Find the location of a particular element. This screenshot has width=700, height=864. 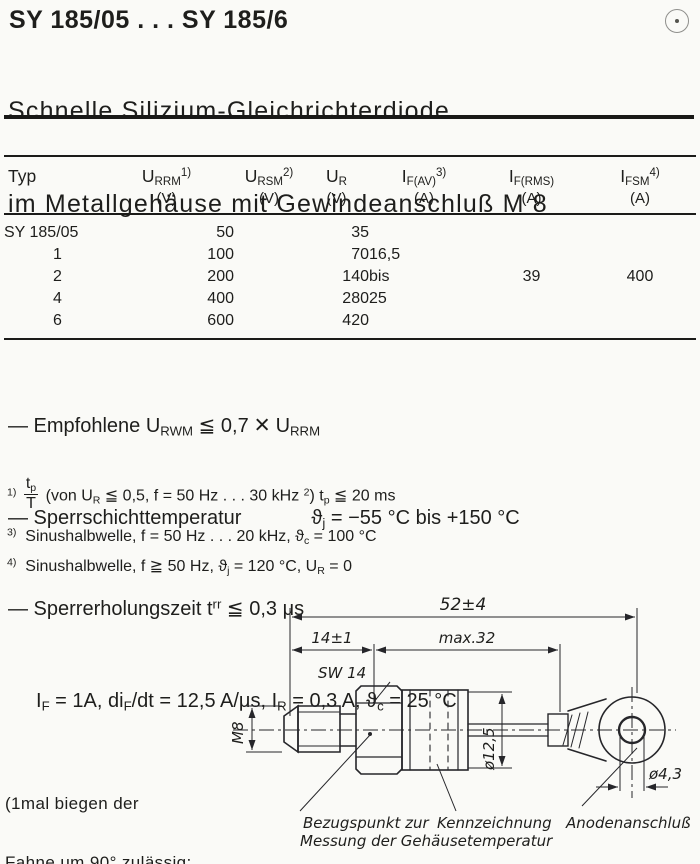

cell-typ: 6 is located at coordinates (57, 320).